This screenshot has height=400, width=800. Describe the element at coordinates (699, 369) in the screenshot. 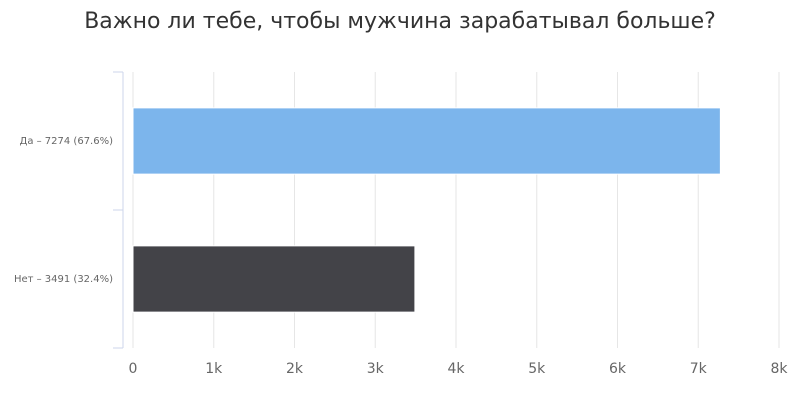

I see `x-tick-label: 7k` at that location.